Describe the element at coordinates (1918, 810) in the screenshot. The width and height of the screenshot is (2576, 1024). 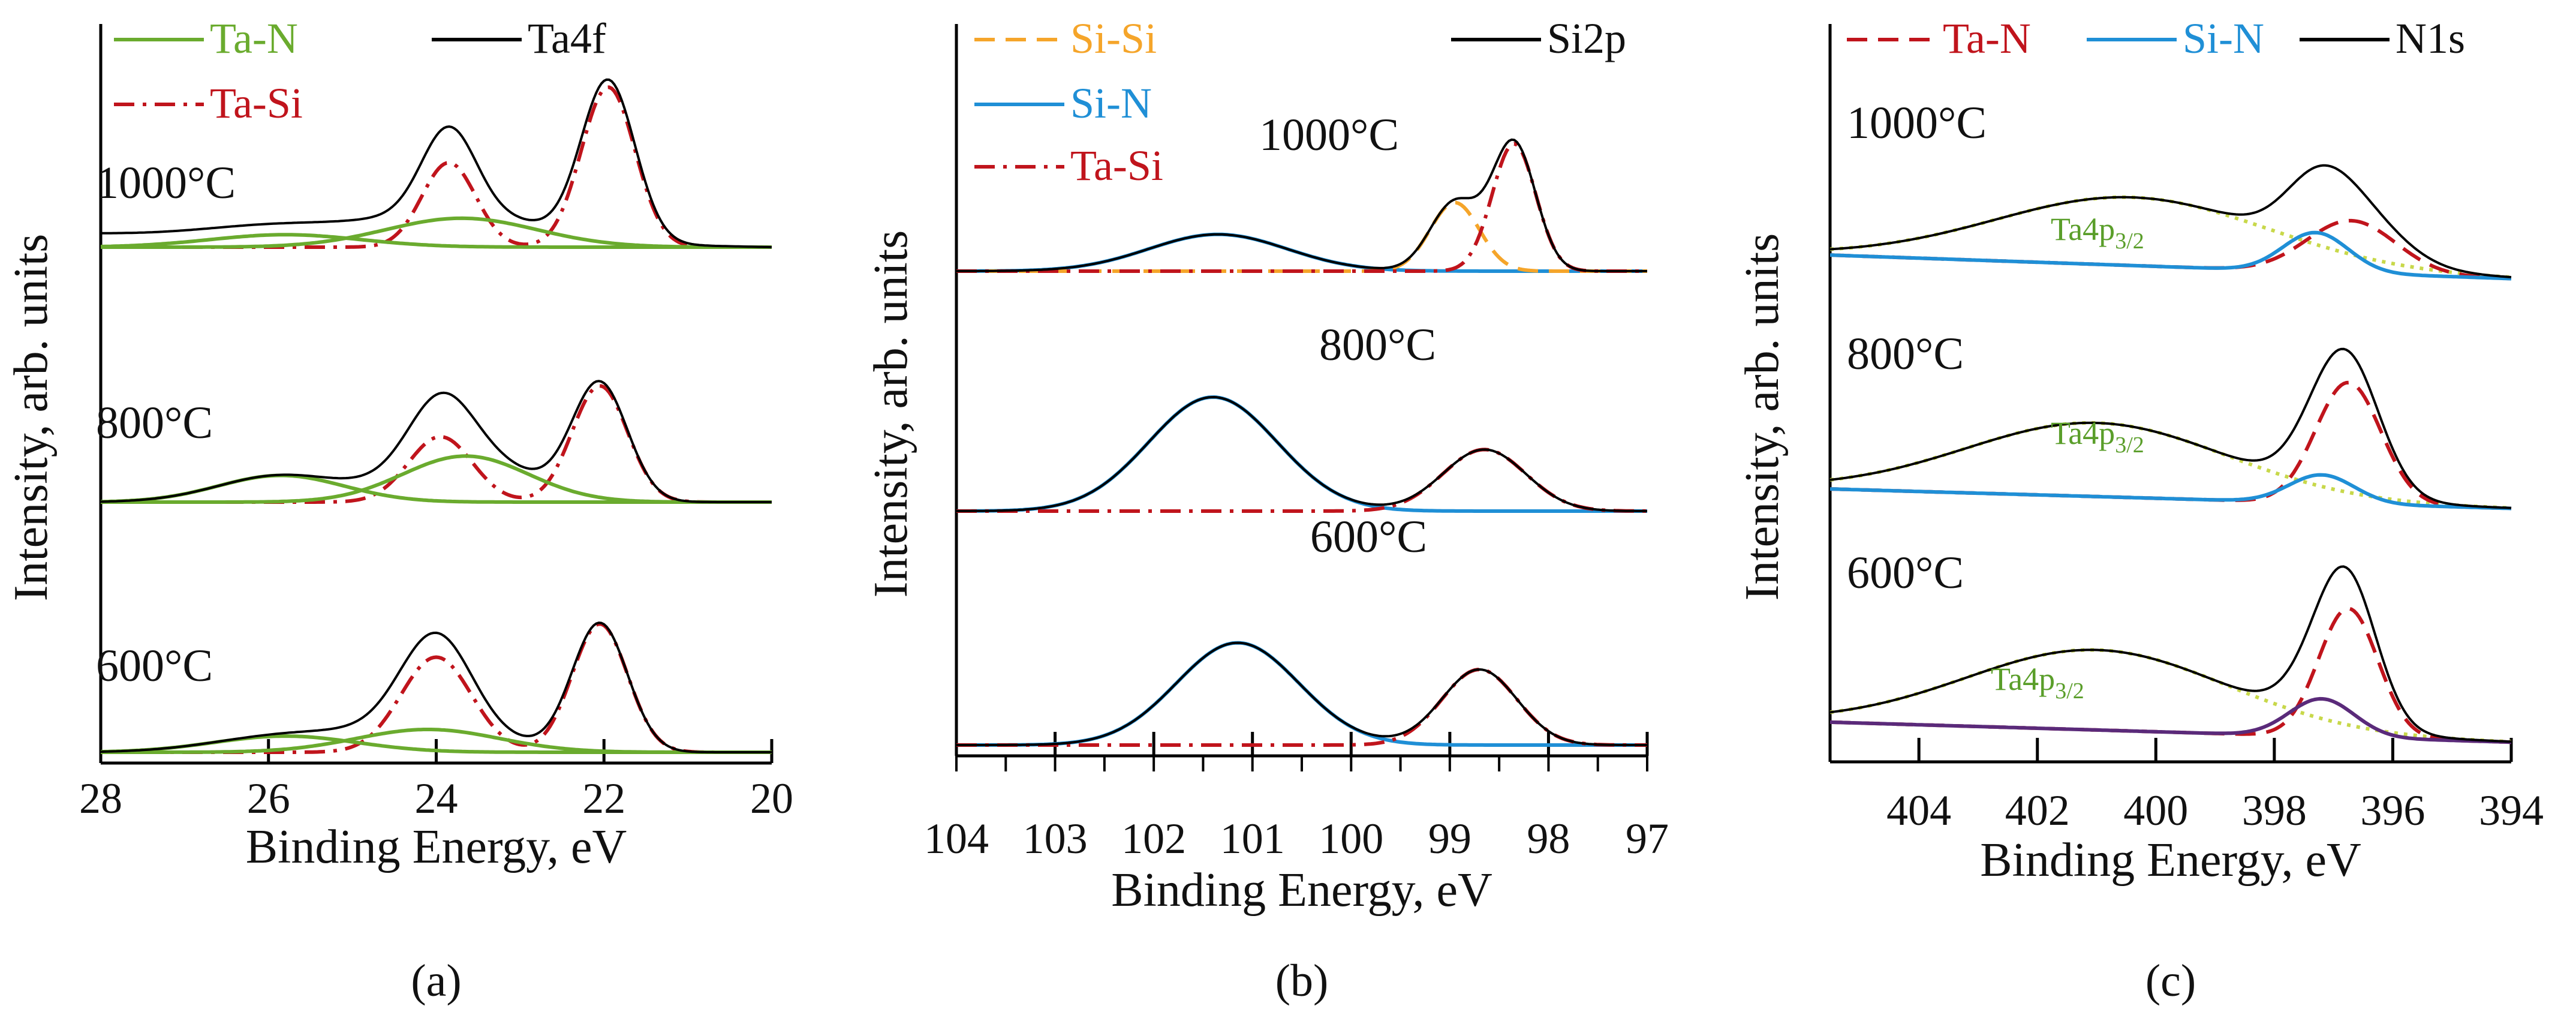
I see `x-tick-label: 404` at that location.